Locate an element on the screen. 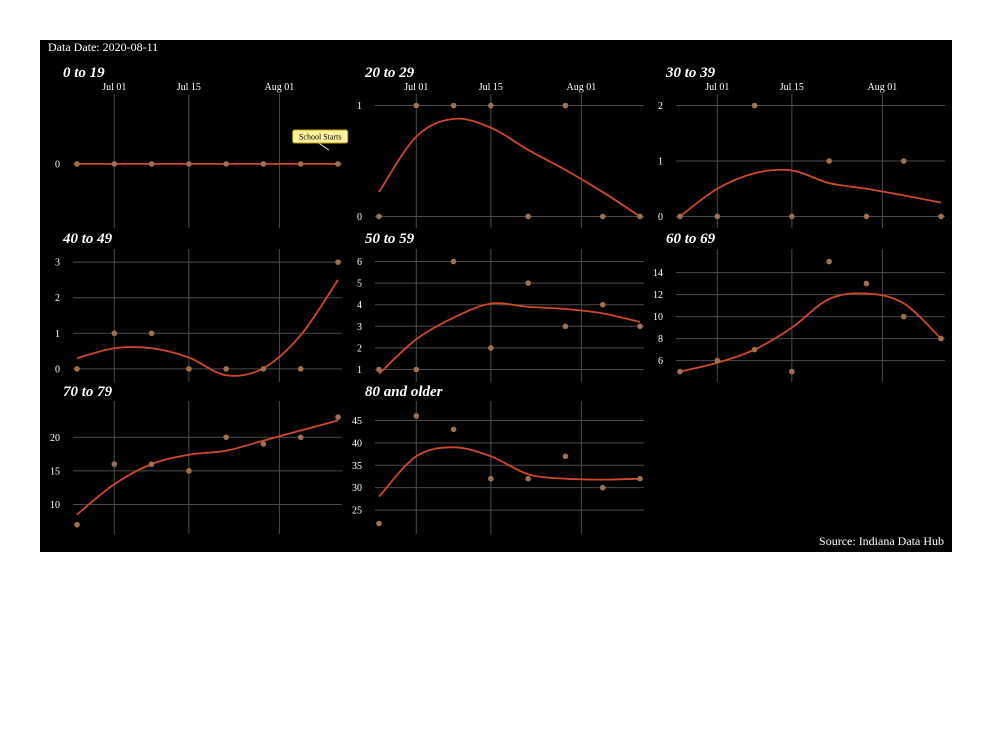  panel-50-to-59: 1 2 3 4 5 650 to 59 is located at coordinates (500, 306).